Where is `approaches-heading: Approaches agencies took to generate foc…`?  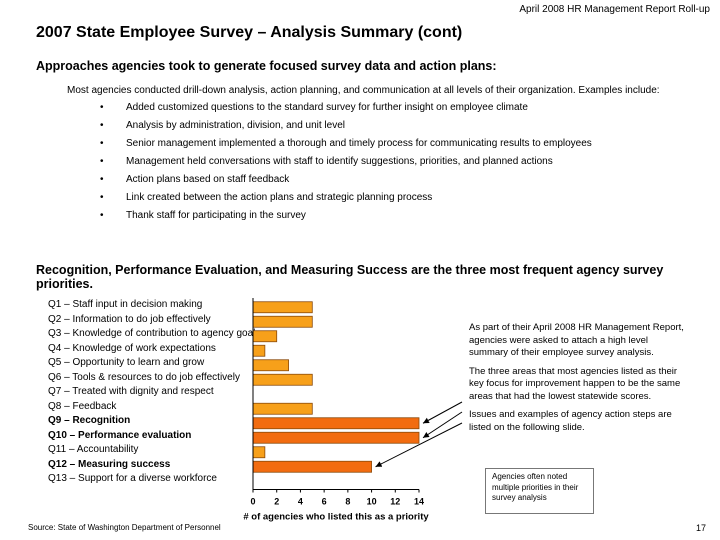 approaches-heading: Approaches agencies took to generate foc… is located at coordinates (266, 66).